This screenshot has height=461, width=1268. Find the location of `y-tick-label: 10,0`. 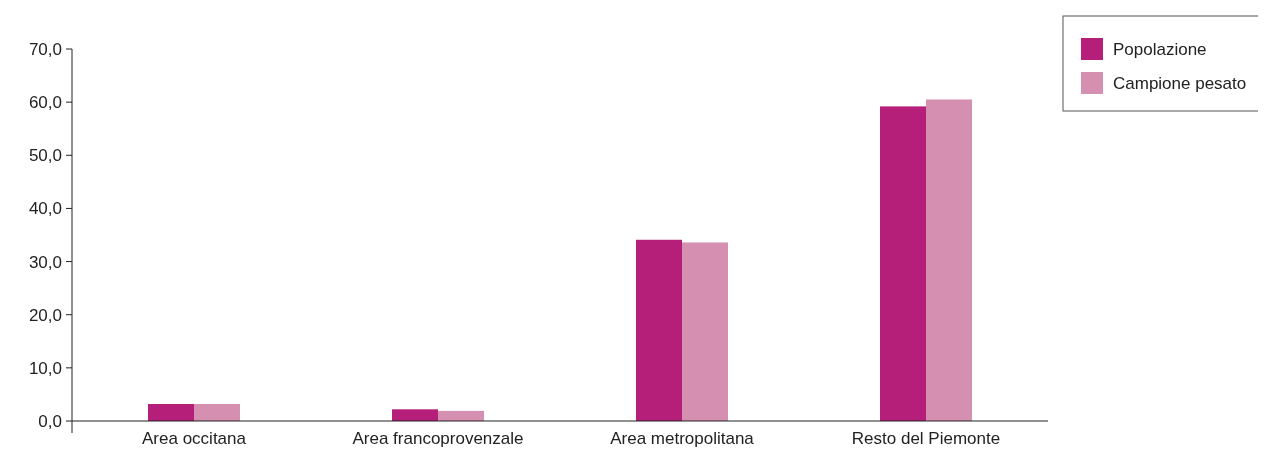

y-tick-label: 10,0 is located at coordinates (45, 368).